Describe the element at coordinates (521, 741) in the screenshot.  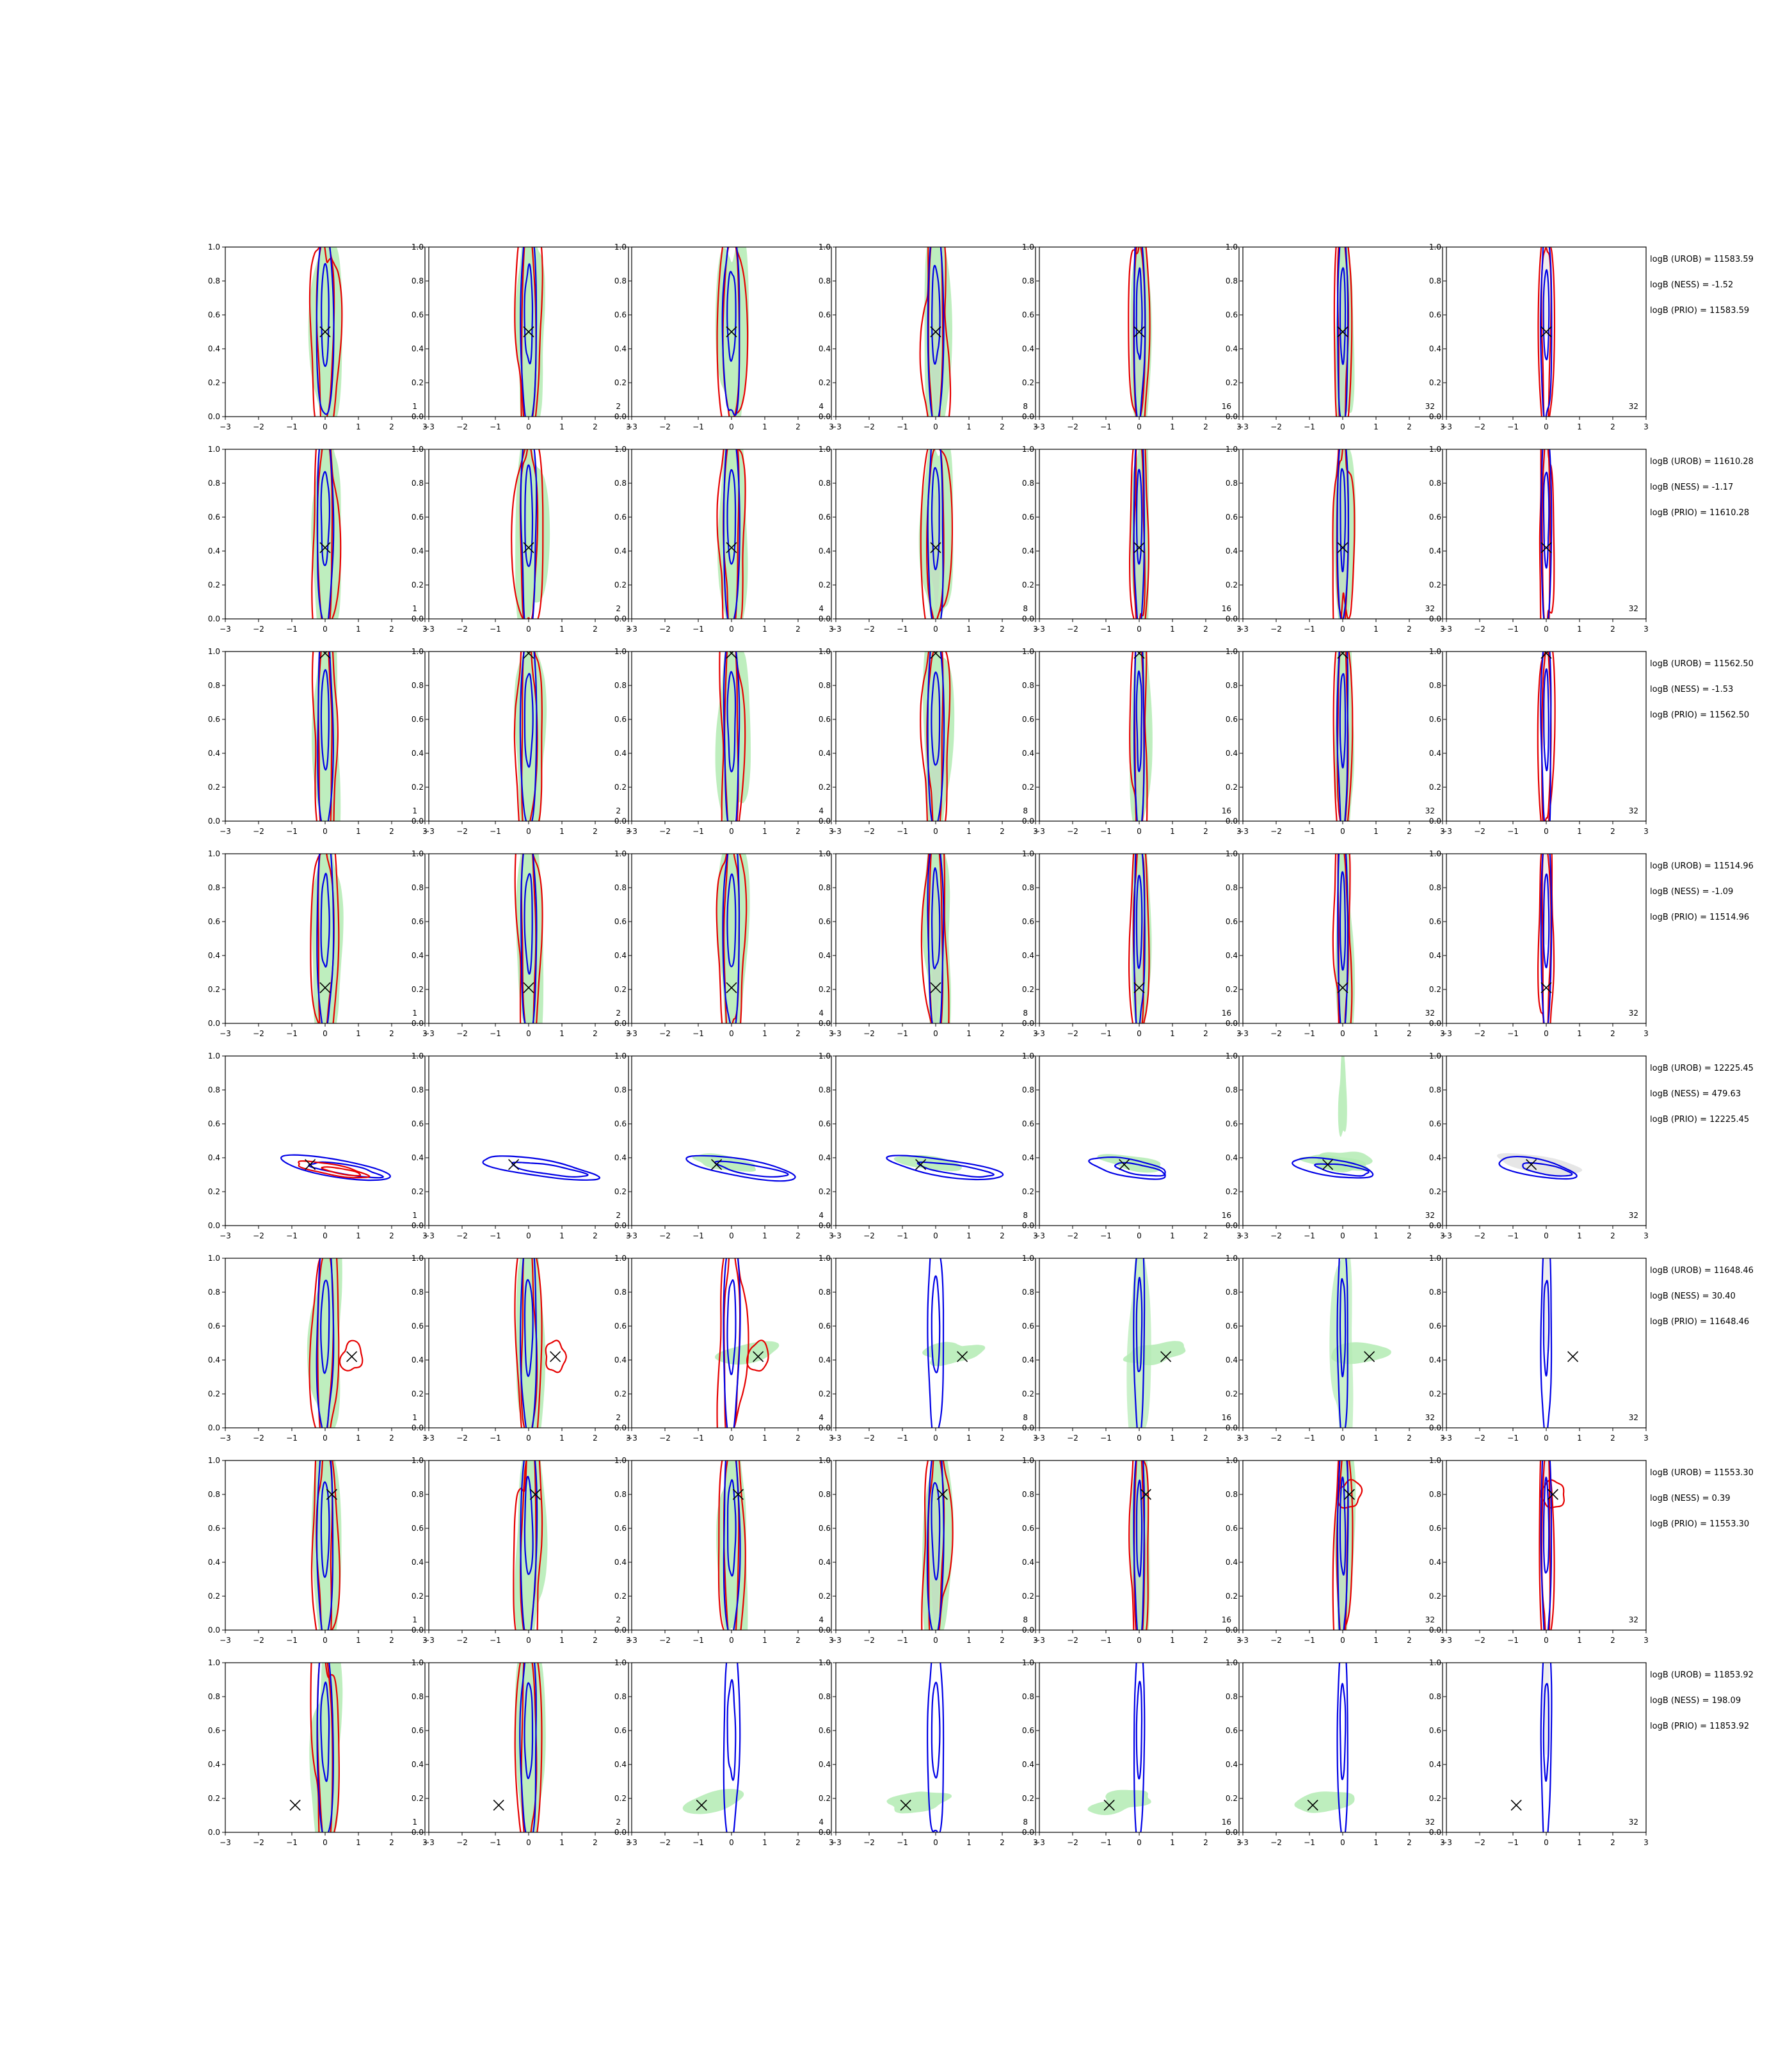
I see `subplot-r3-c2: −3 −2 −1 0 1 2 30.00.20.40.60.81.02` at that location.